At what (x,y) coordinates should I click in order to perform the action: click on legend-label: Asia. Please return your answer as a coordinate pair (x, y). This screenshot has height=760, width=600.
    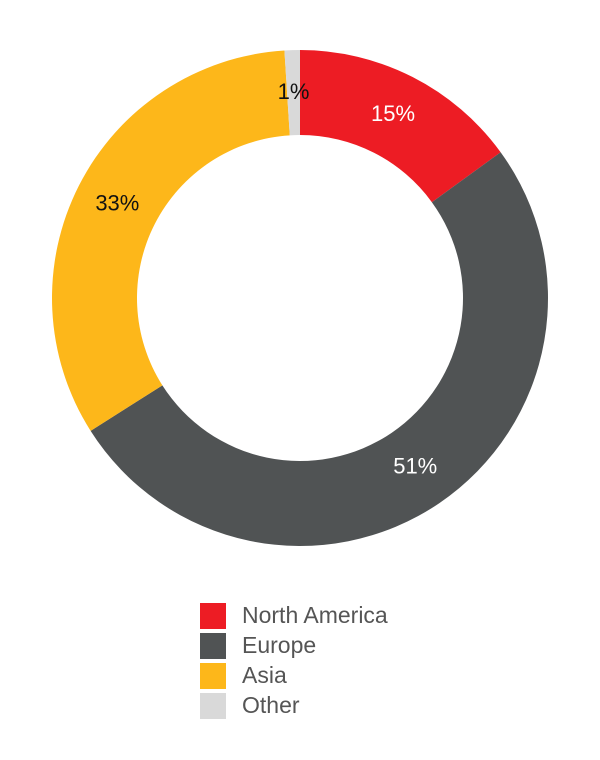
    Looking at the image, I should click on (264, 675).